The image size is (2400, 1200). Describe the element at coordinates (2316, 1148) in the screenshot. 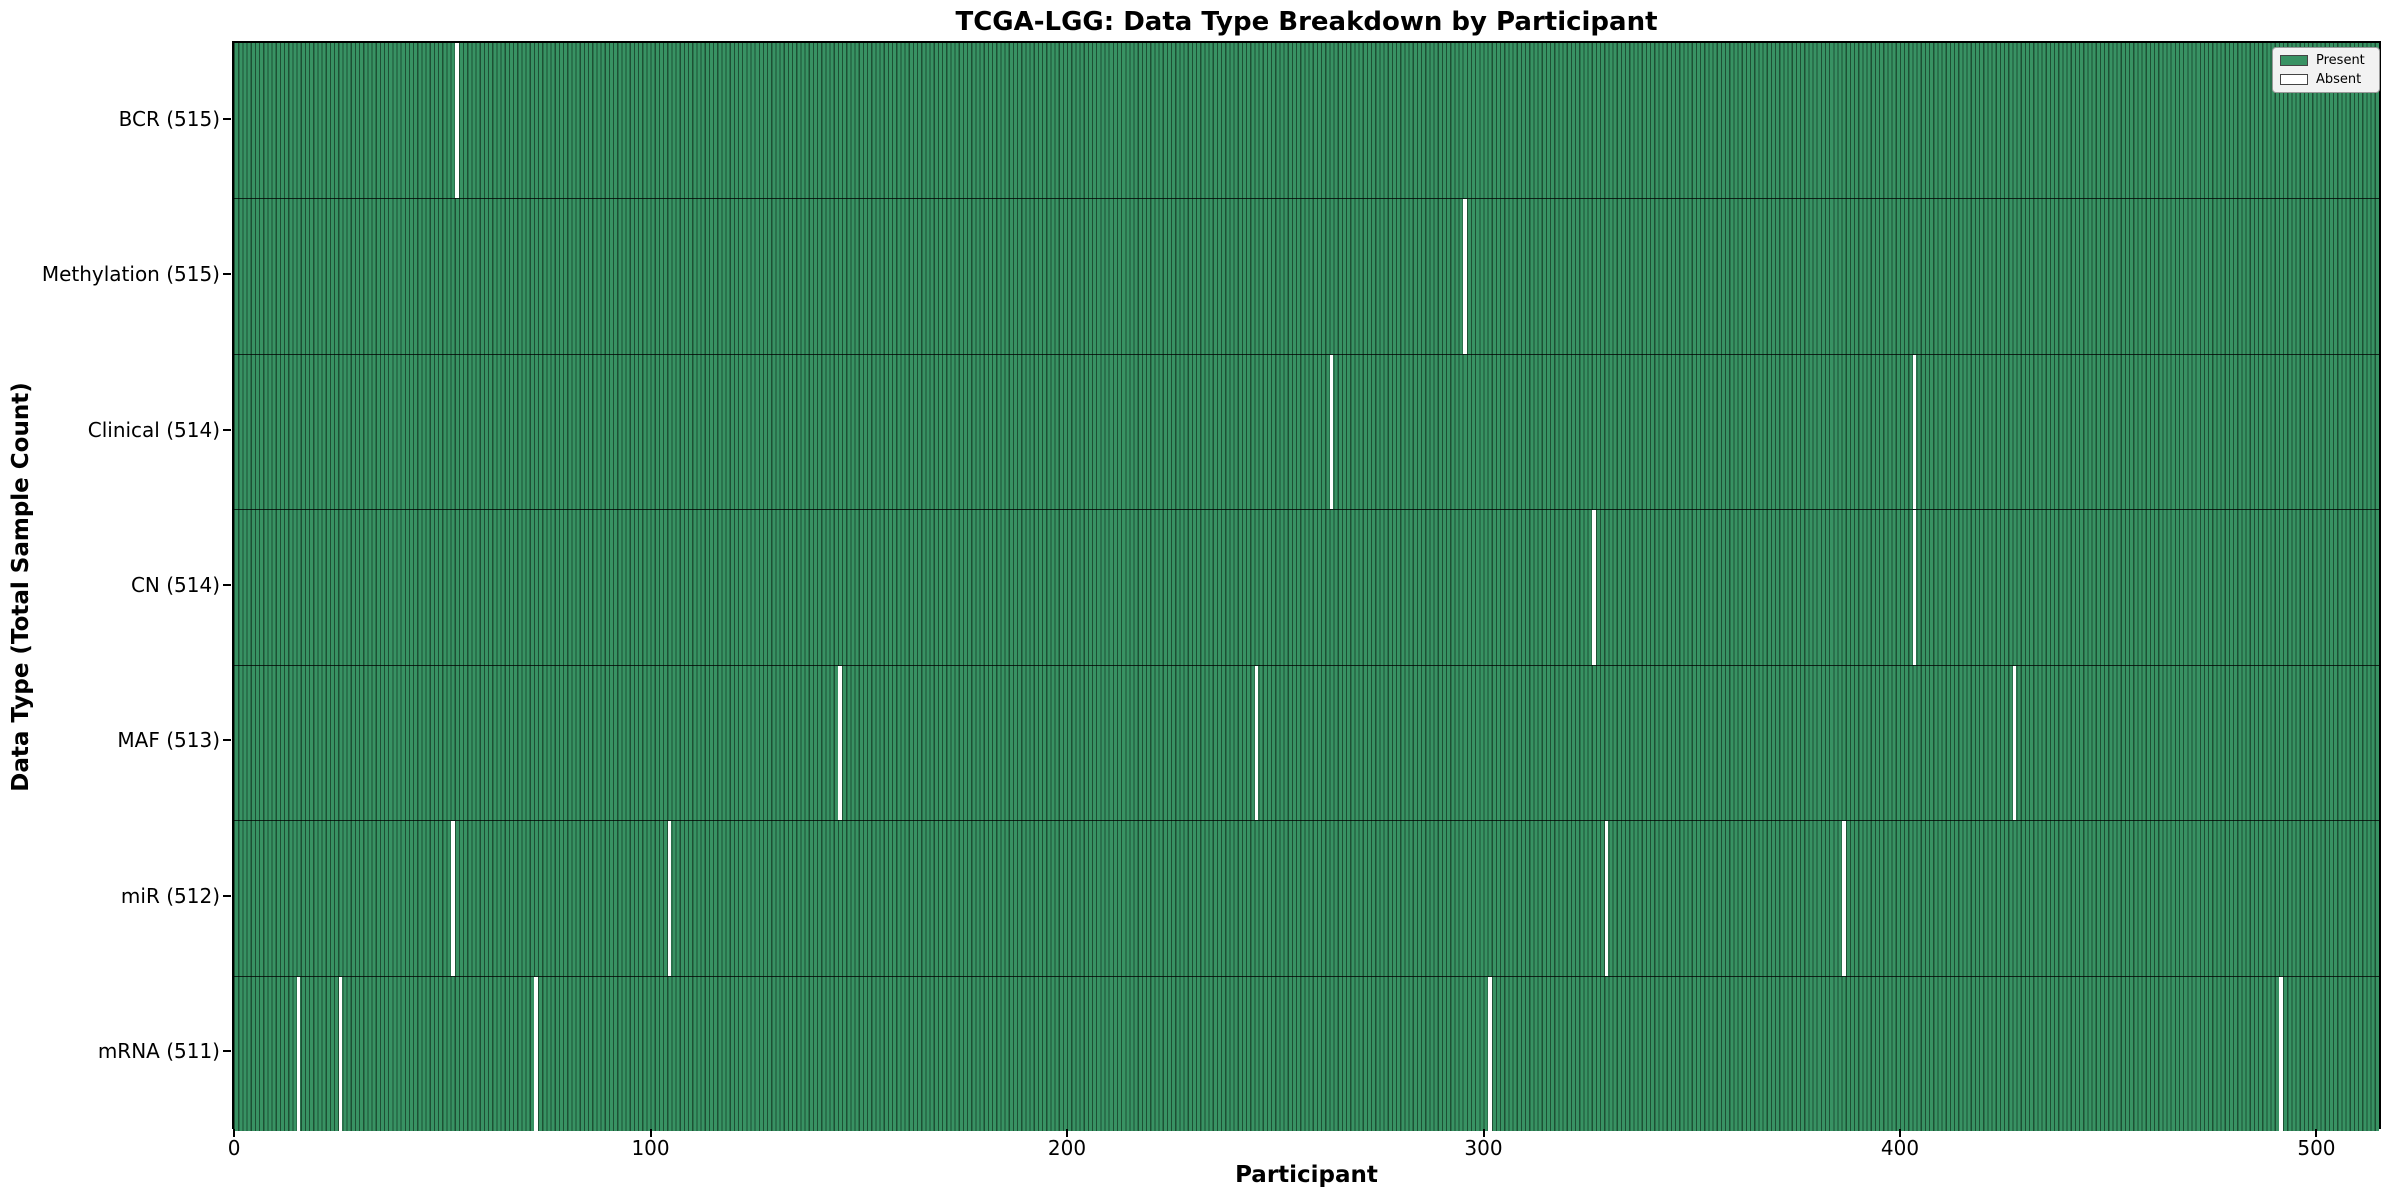

I see `x-tick-label-500: 500` at that location.